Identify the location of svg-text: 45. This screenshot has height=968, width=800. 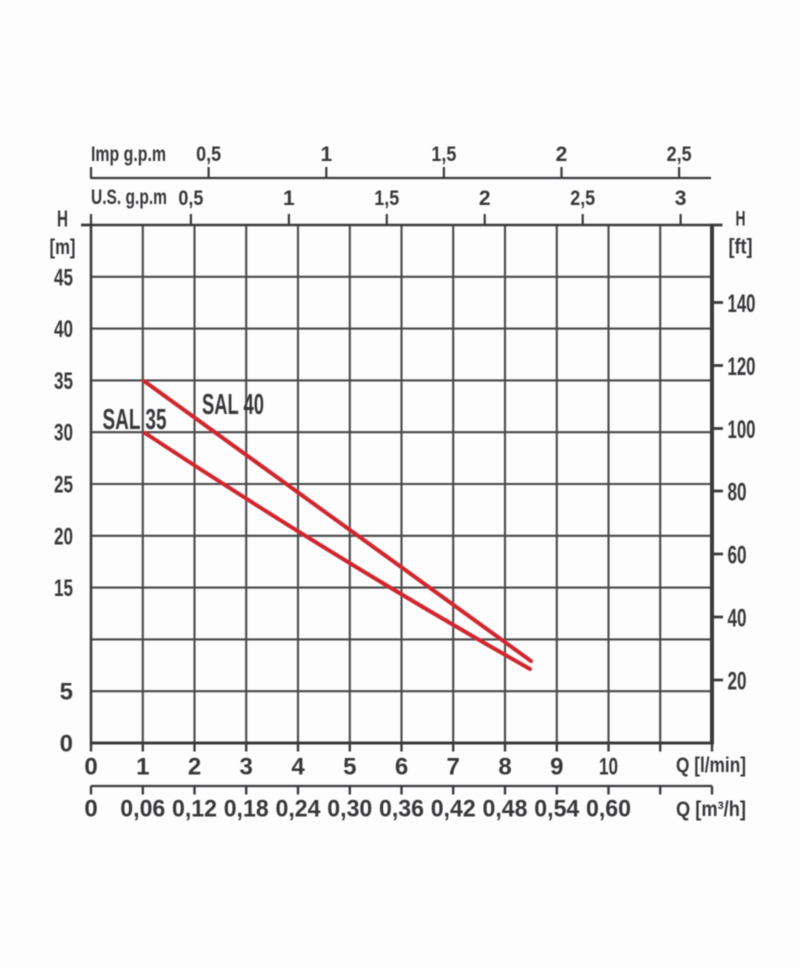
(63, 277).